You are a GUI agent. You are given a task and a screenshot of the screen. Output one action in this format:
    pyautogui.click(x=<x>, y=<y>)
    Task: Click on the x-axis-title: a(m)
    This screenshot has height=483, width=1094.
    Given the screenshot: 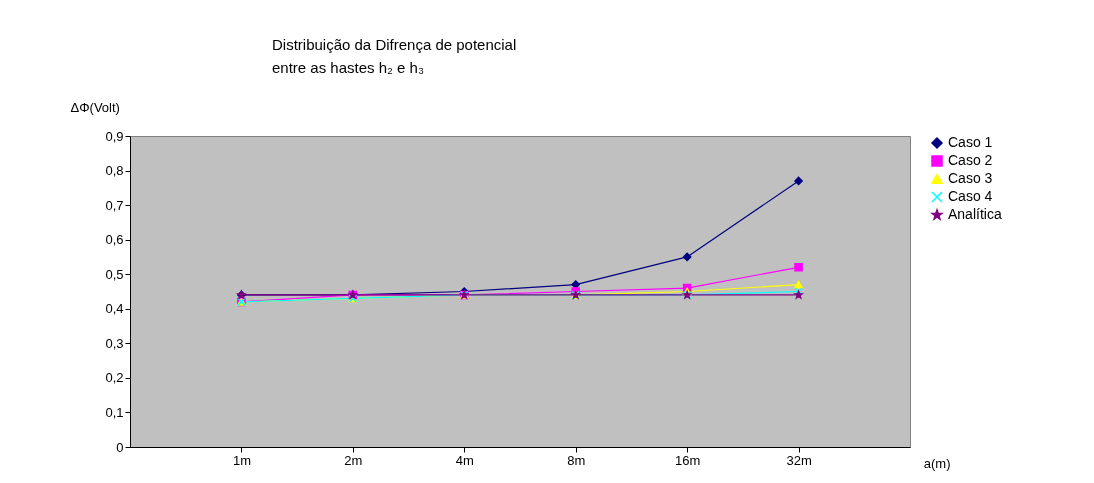 What is the action you would take?
    pyautogui.click(x=937, y=463)
    